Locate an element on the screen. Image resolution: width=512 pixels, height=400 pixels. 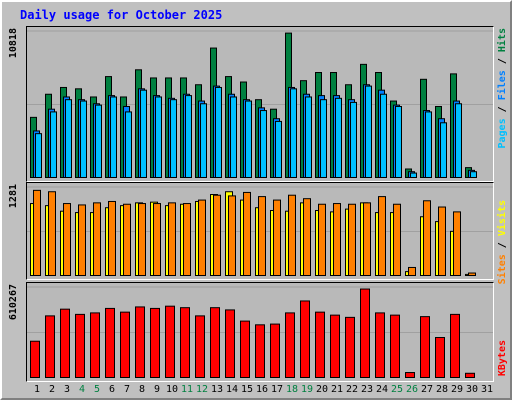
x-tick-label-6: 6 is located at coordinates (112, 389).